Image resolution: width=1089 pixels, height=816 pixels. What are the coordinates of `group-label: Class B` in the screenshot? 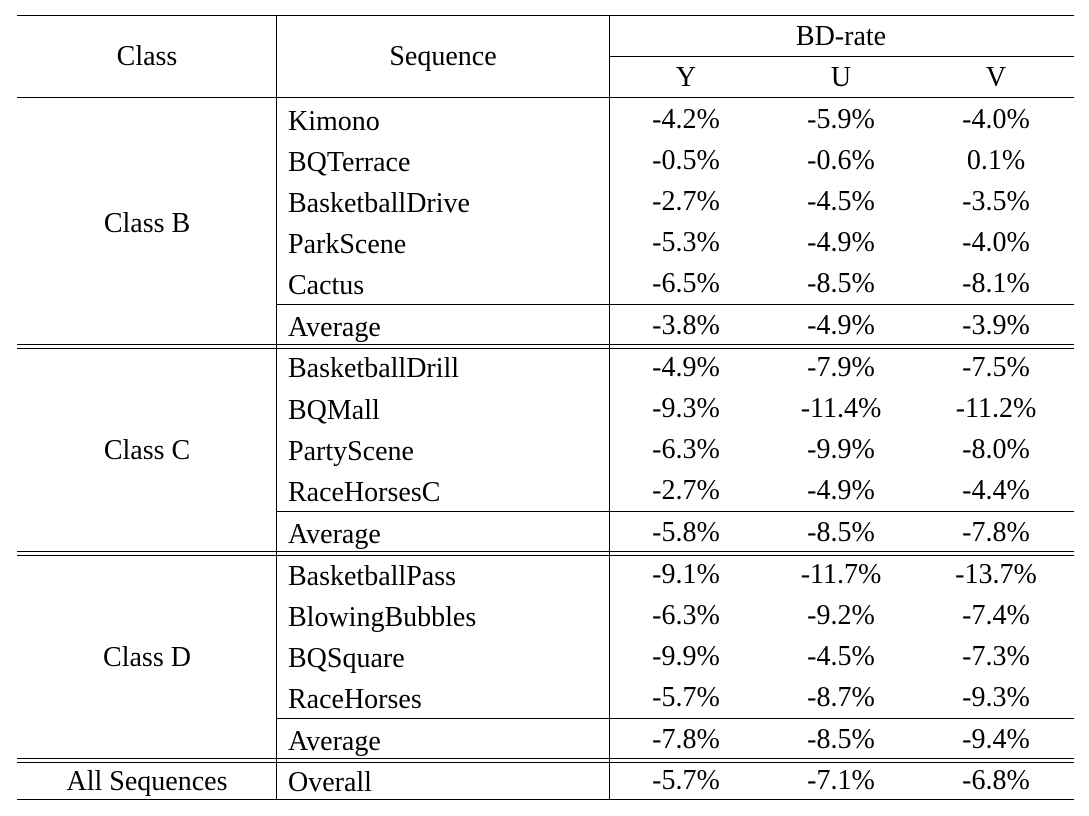 It's located at (147, 223).